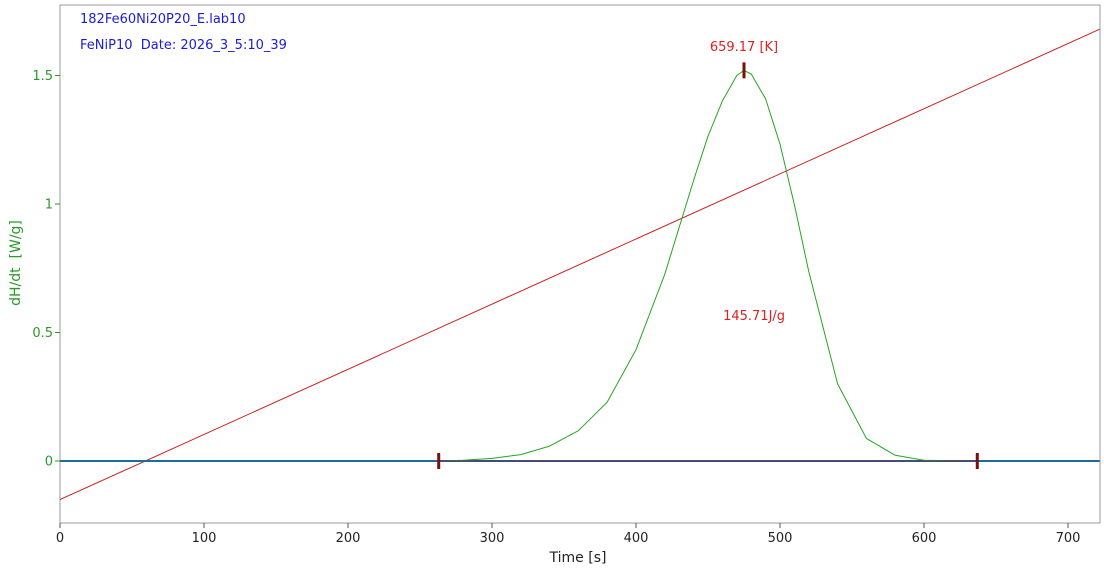 The image size is (1104, 568). I want to click on y-axis-title: dH/dt [W/g], so click(16, 263).